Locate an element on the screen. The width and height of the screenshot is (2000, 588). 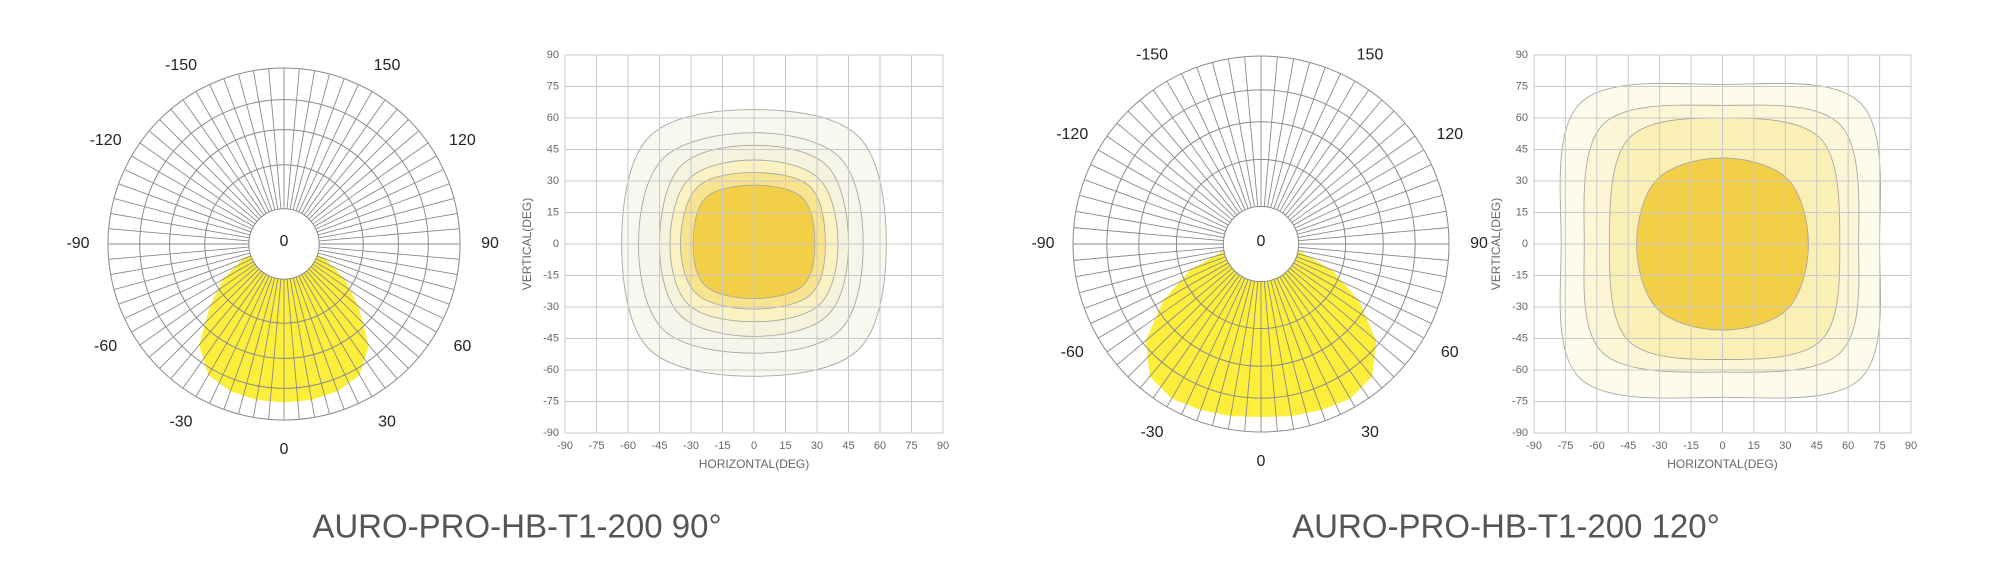
y-tick-label: -75 is located at coordinates (1520, 401).